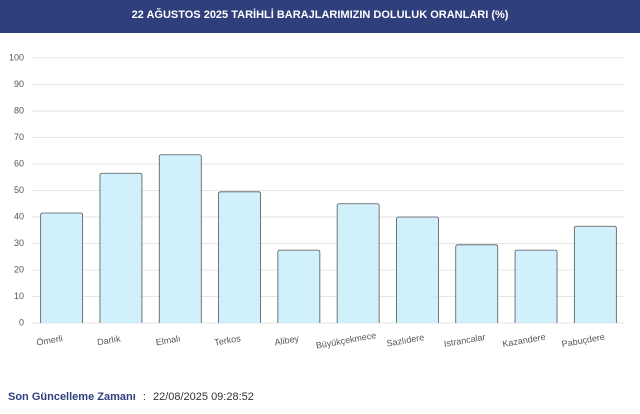 Image resolution: width=640 pixels, height=414 pixels. I want to click on footer-timestamp: 22/08/2025 09:28:52, so click(203, 397).